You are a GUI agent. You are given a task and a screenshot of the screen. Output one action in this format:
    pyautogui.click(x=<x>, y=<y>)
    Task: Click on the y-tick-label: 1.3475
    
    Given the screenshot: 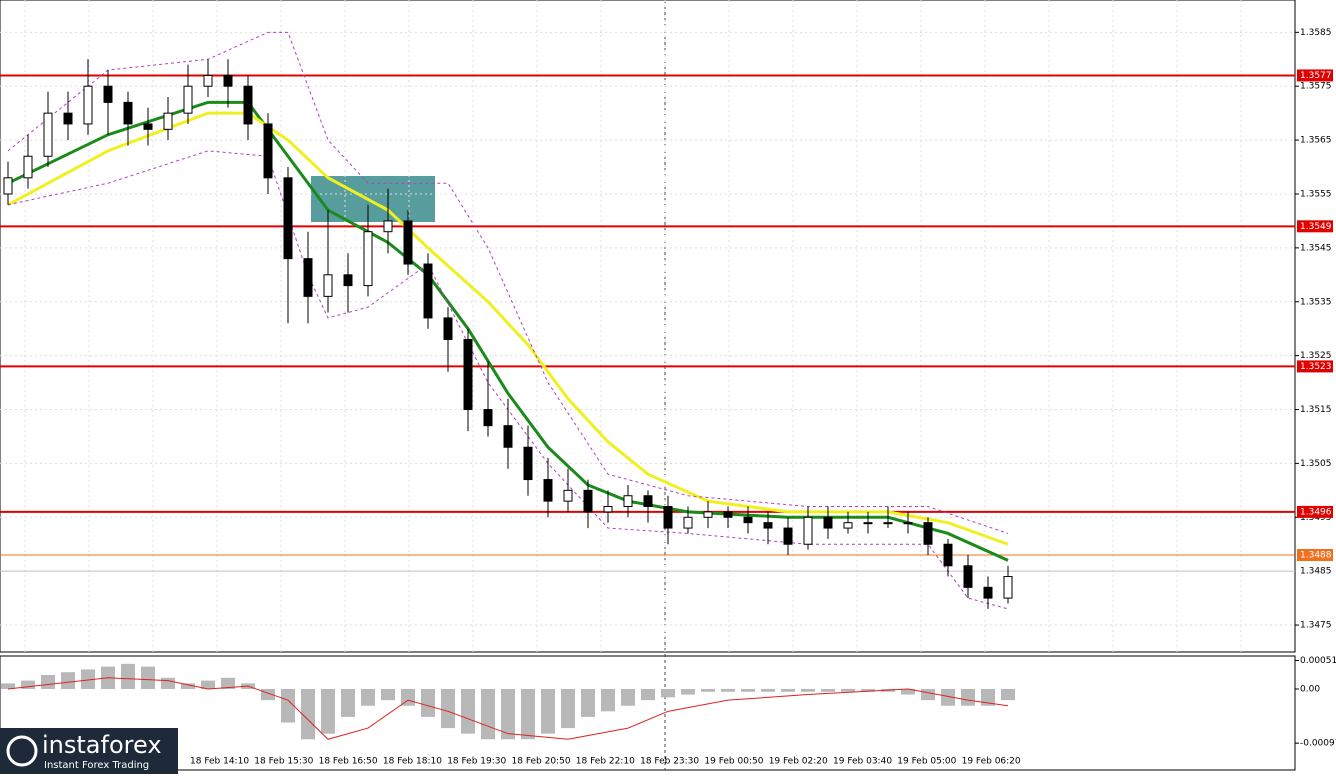 What is the action you would take?
    pyautogui.click(x=1316, y=626)
    